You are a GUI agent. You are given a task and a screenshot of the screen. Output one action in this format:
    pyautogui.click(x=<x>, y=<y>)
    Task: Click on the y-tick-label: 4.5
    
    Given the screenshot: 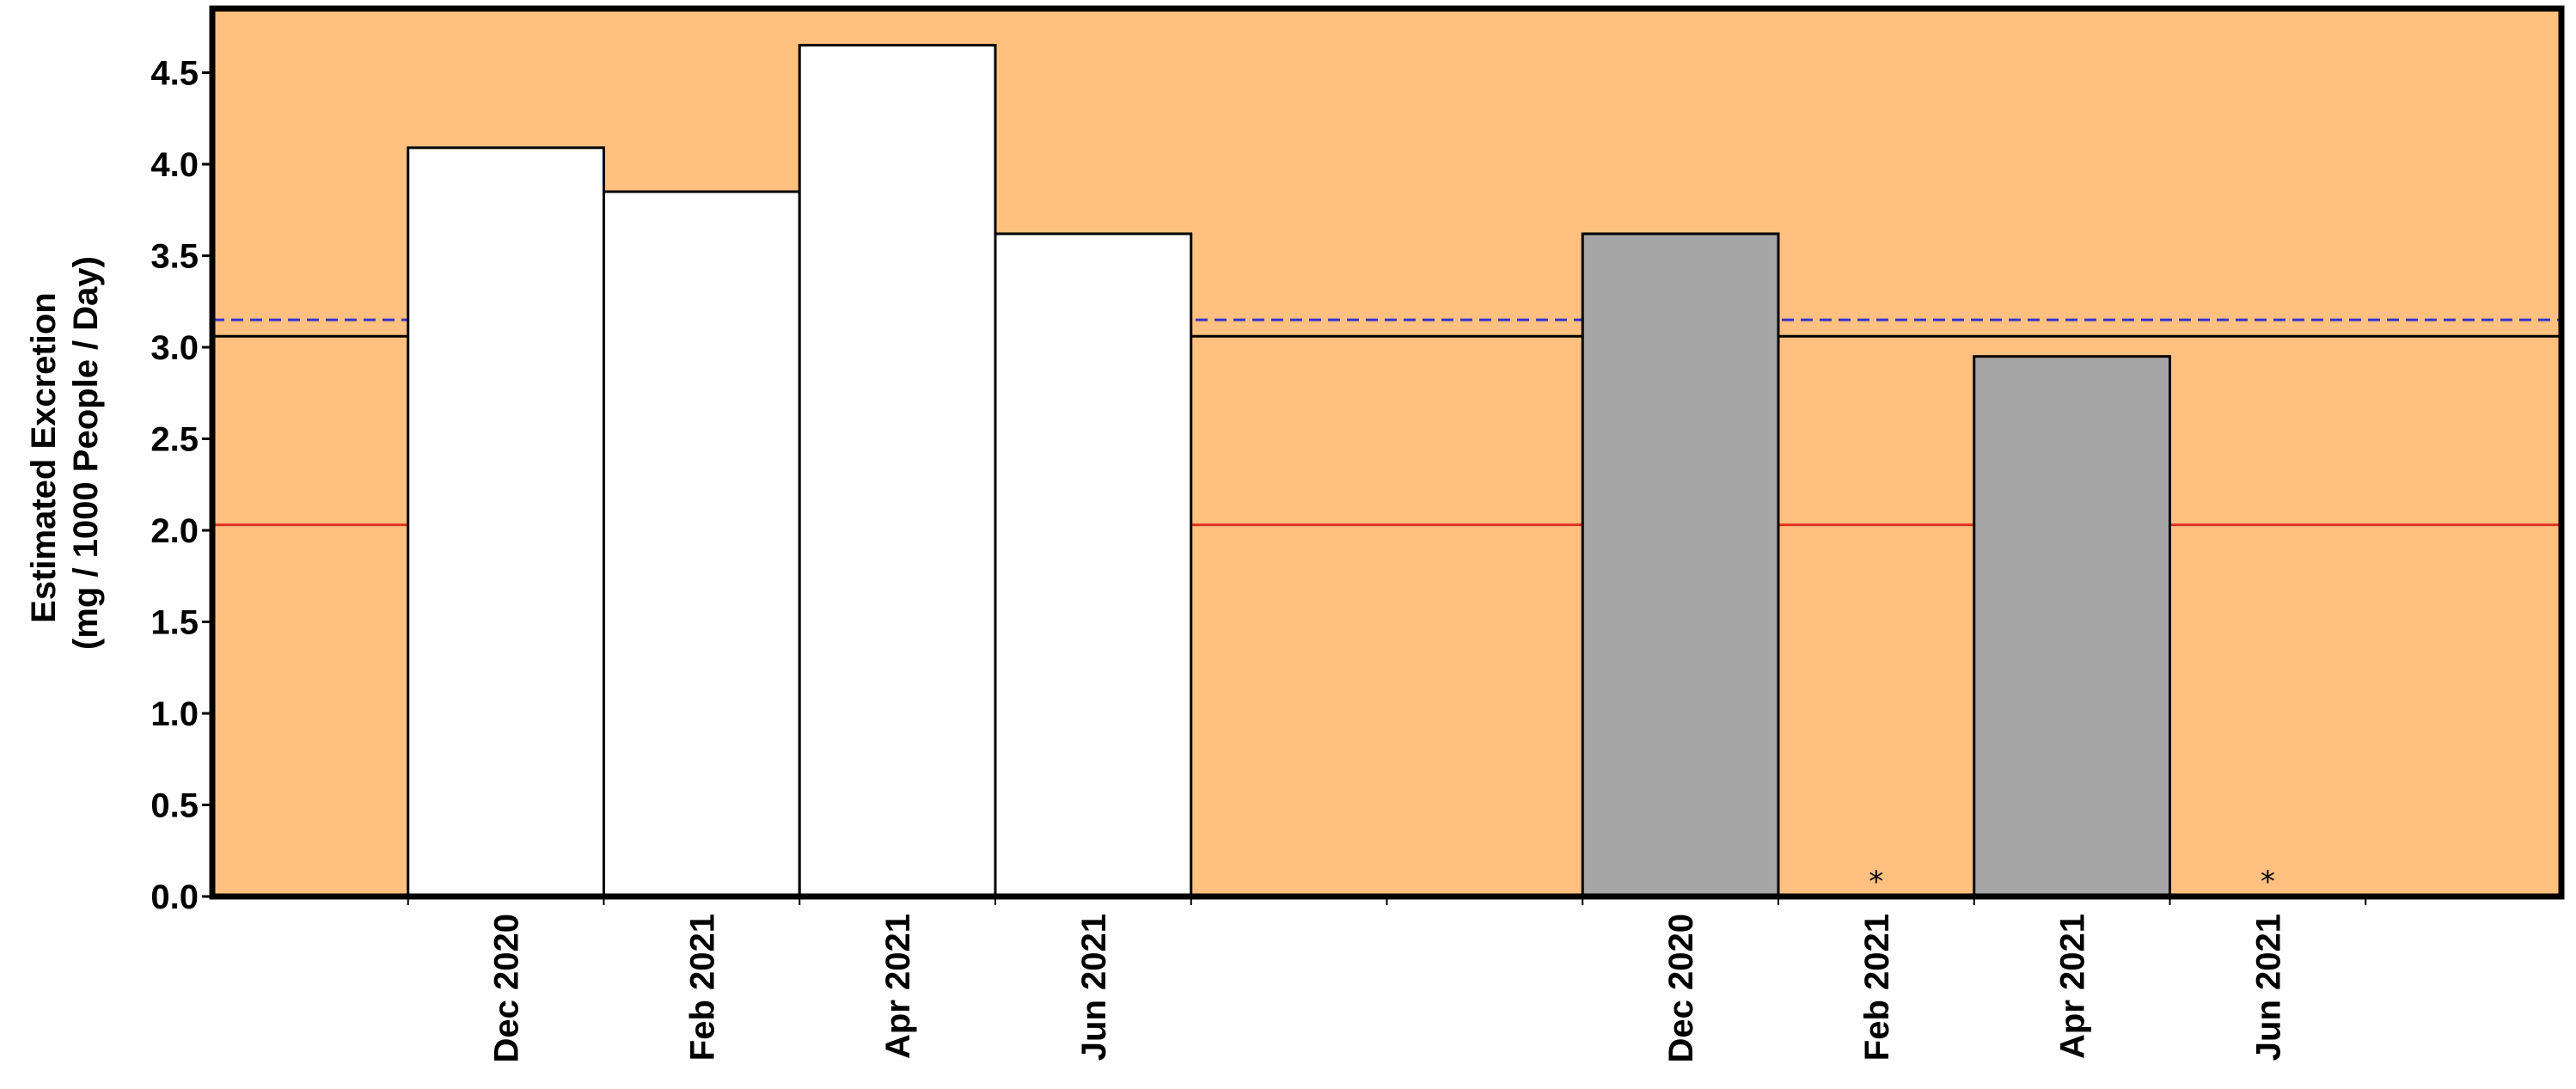 What is the action you would take?
    pyautogui.click(x=174, y=74)
    